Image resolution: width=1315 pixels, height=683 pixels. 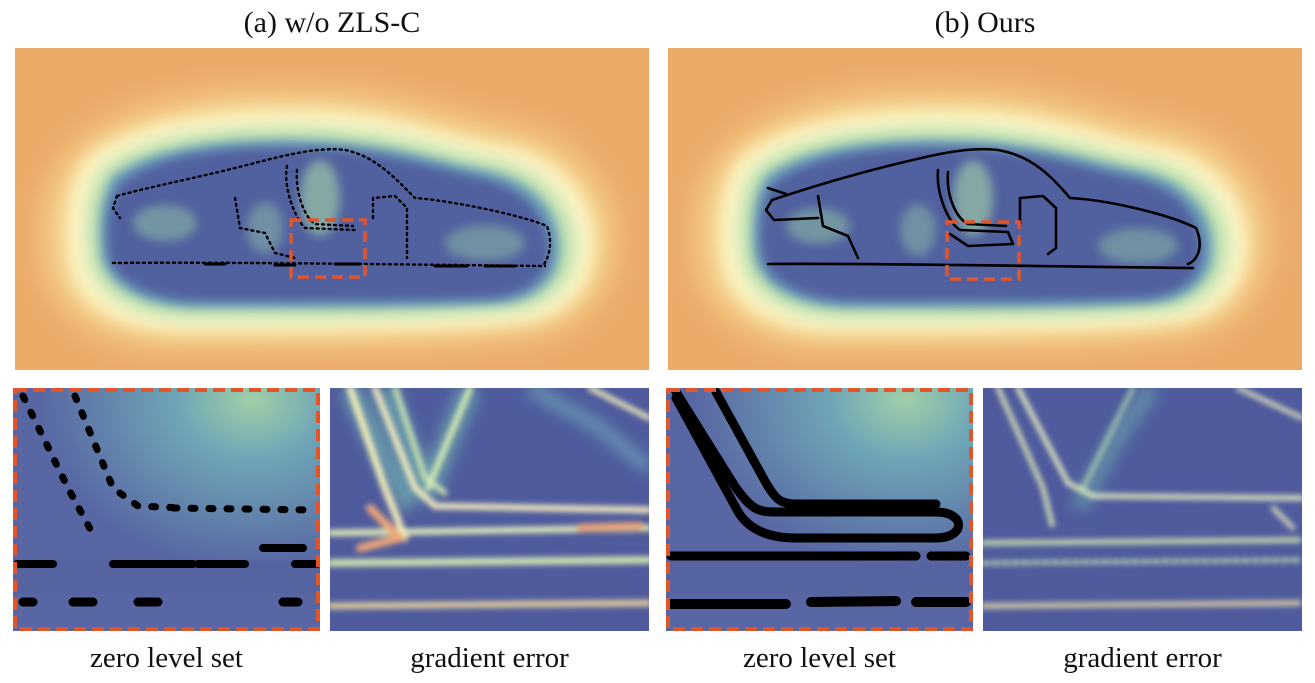 I want to click on left-gradient-error, so click(x=489, y=509).